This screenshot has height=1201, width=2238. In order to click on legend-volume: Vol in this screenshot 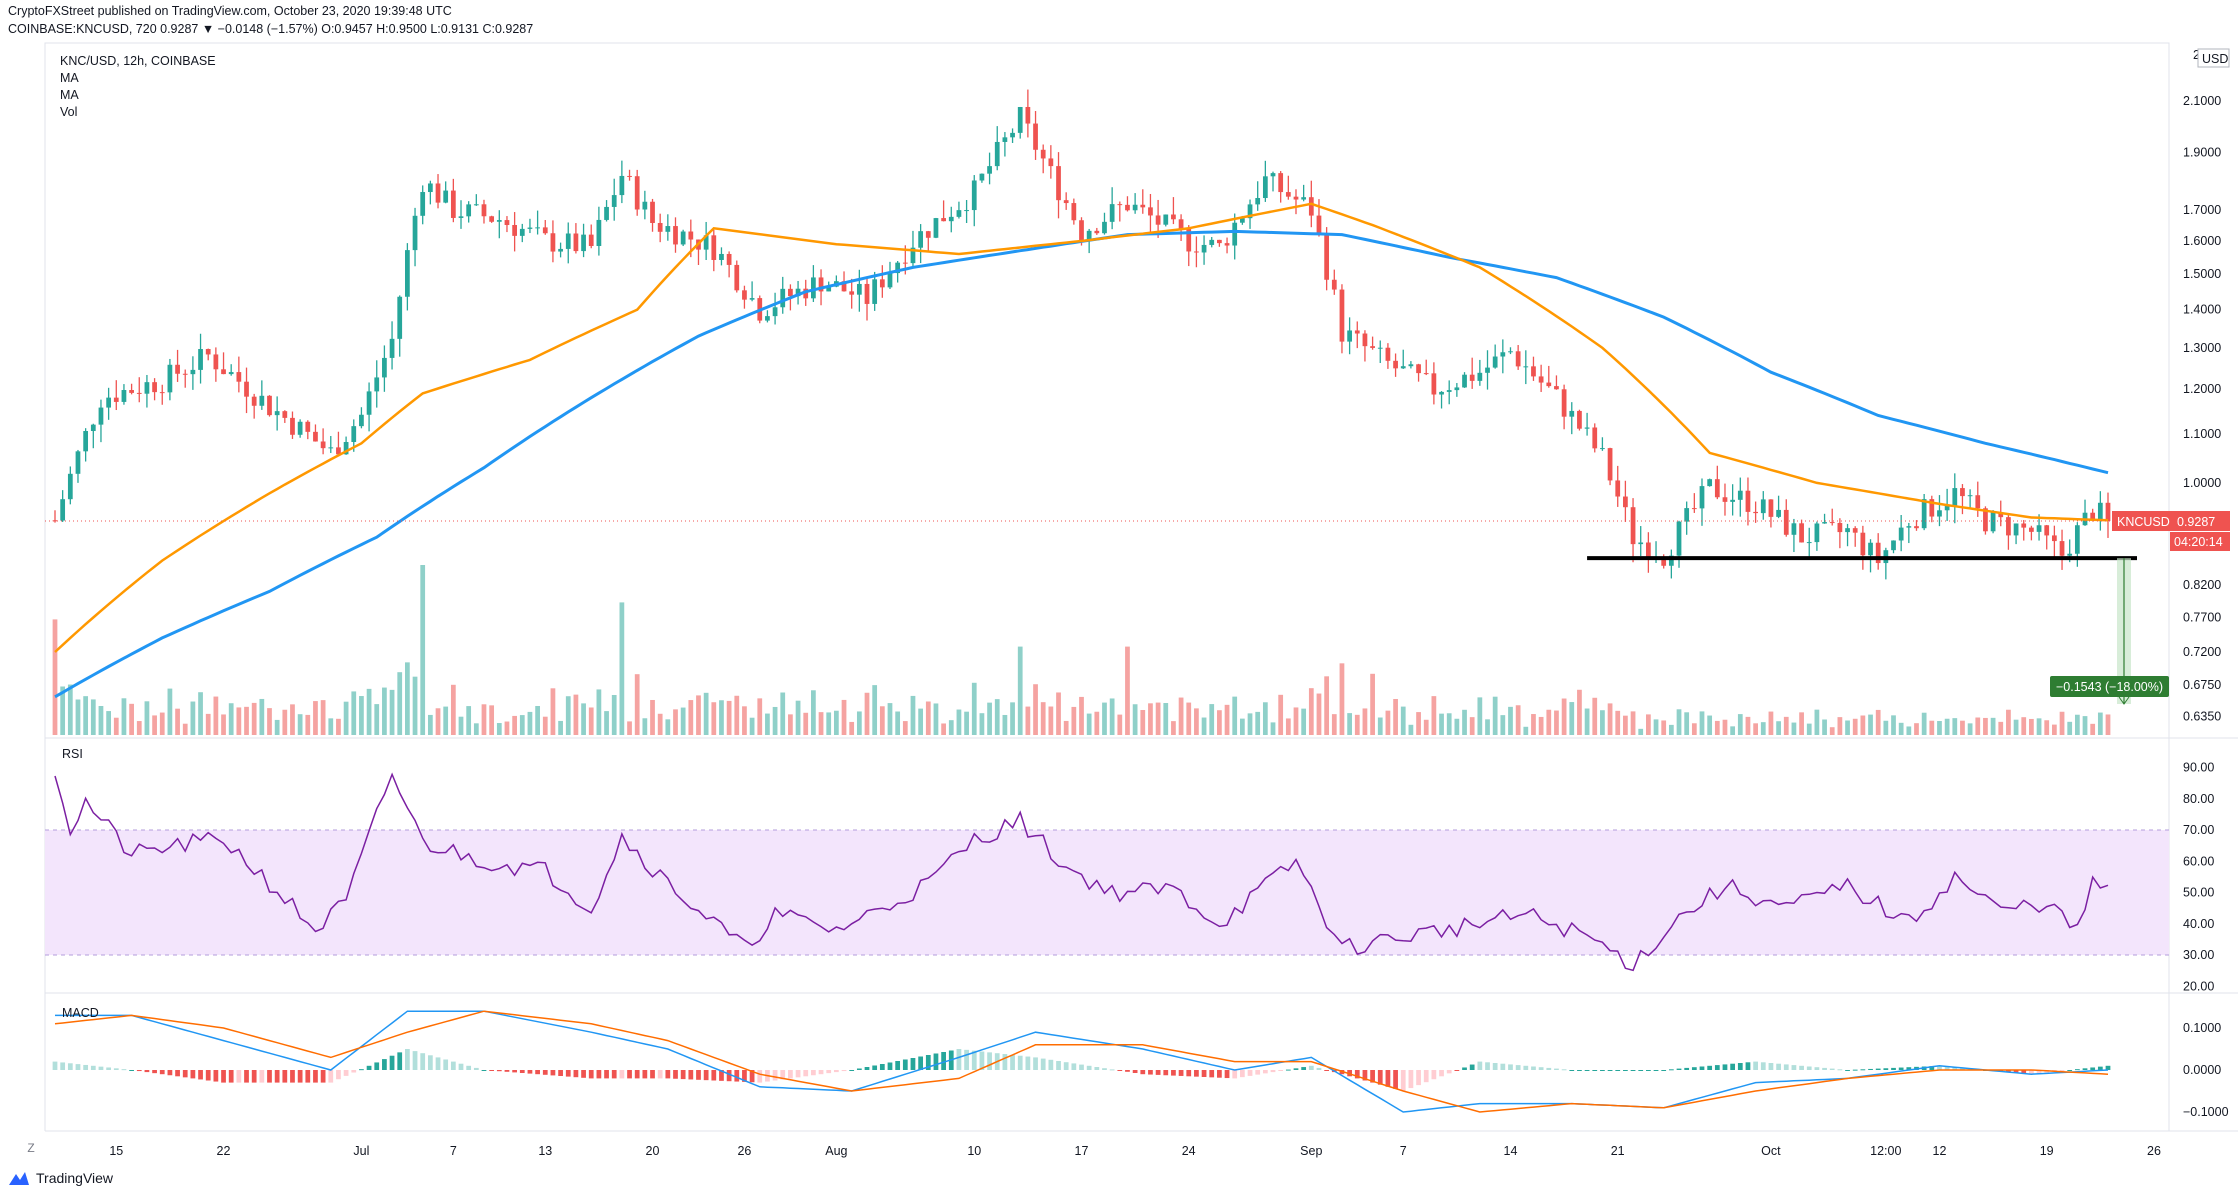, I will do `click(69, 112)`.